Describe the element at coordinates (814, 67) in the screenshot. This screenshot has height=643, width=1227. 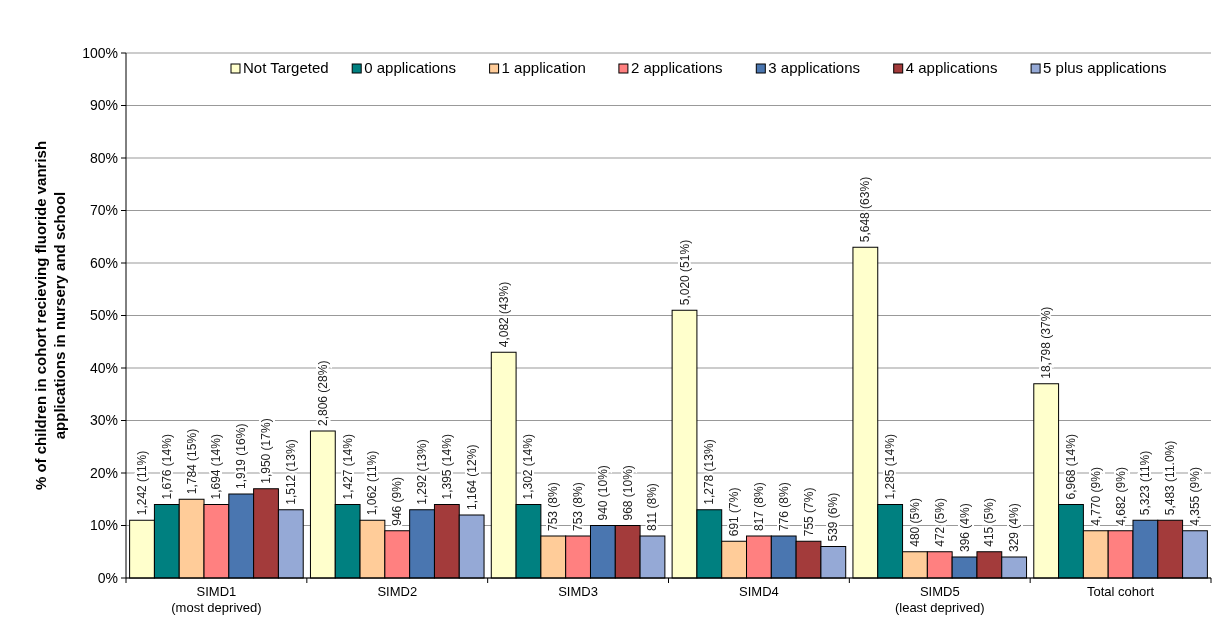
I see `legend-label: 3 applications` at that location.